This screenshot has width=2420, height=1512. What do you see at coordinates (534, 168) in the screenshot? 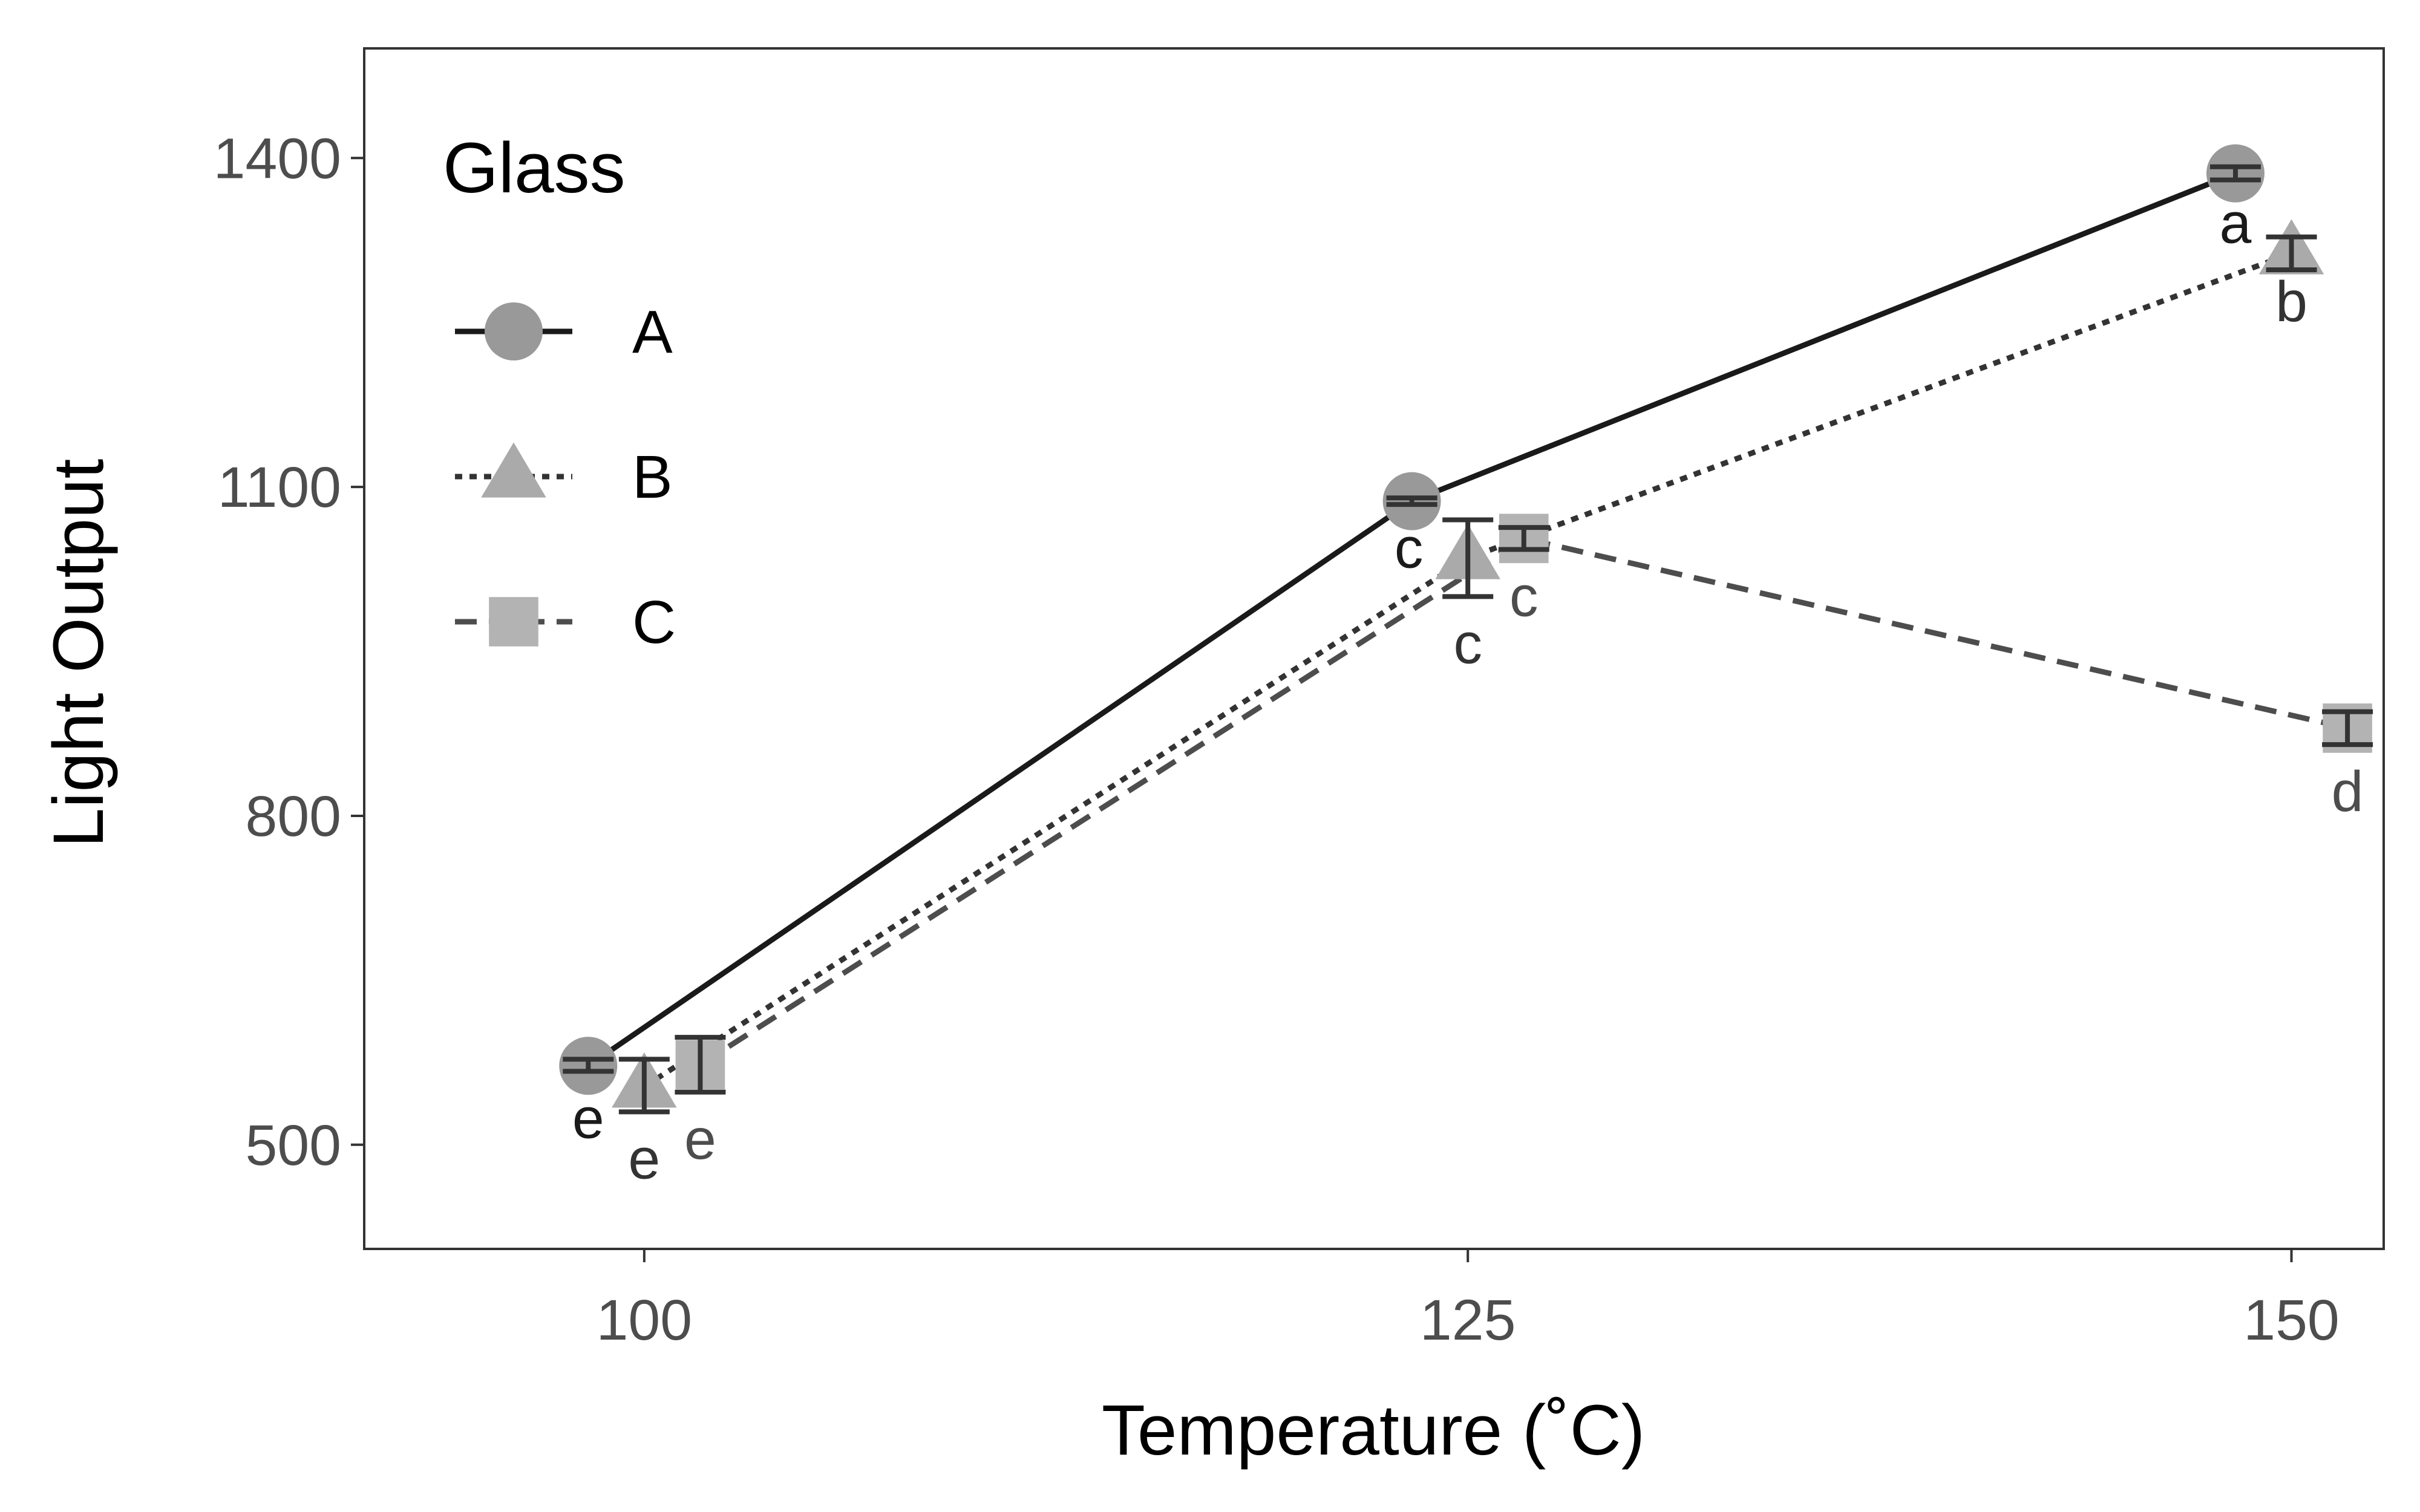
I see `legend-title: Glass` at bounding box center [534, 168].